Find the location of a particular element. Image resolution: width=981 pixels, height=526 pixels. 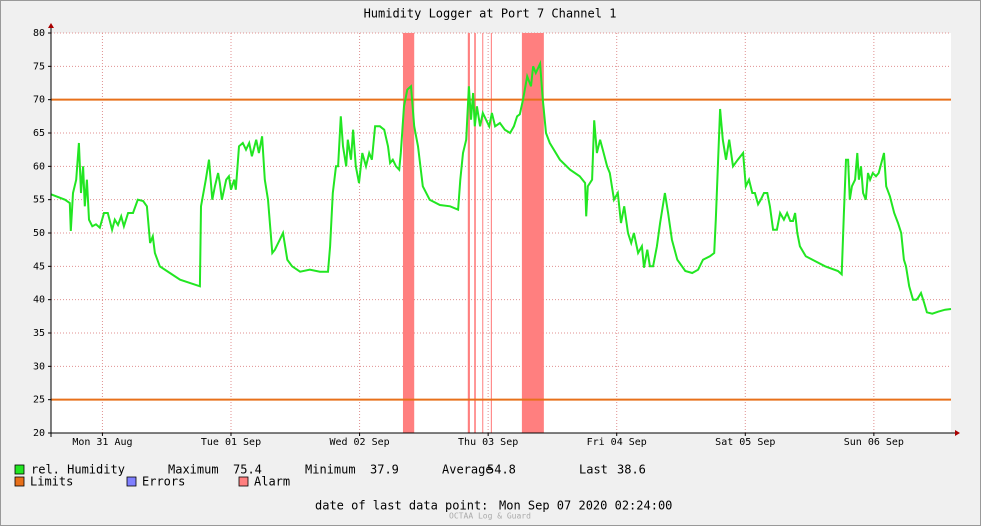

chart-title: Humidity Logger at Port 7 Channel 1 is located at coordinates (490, 14).